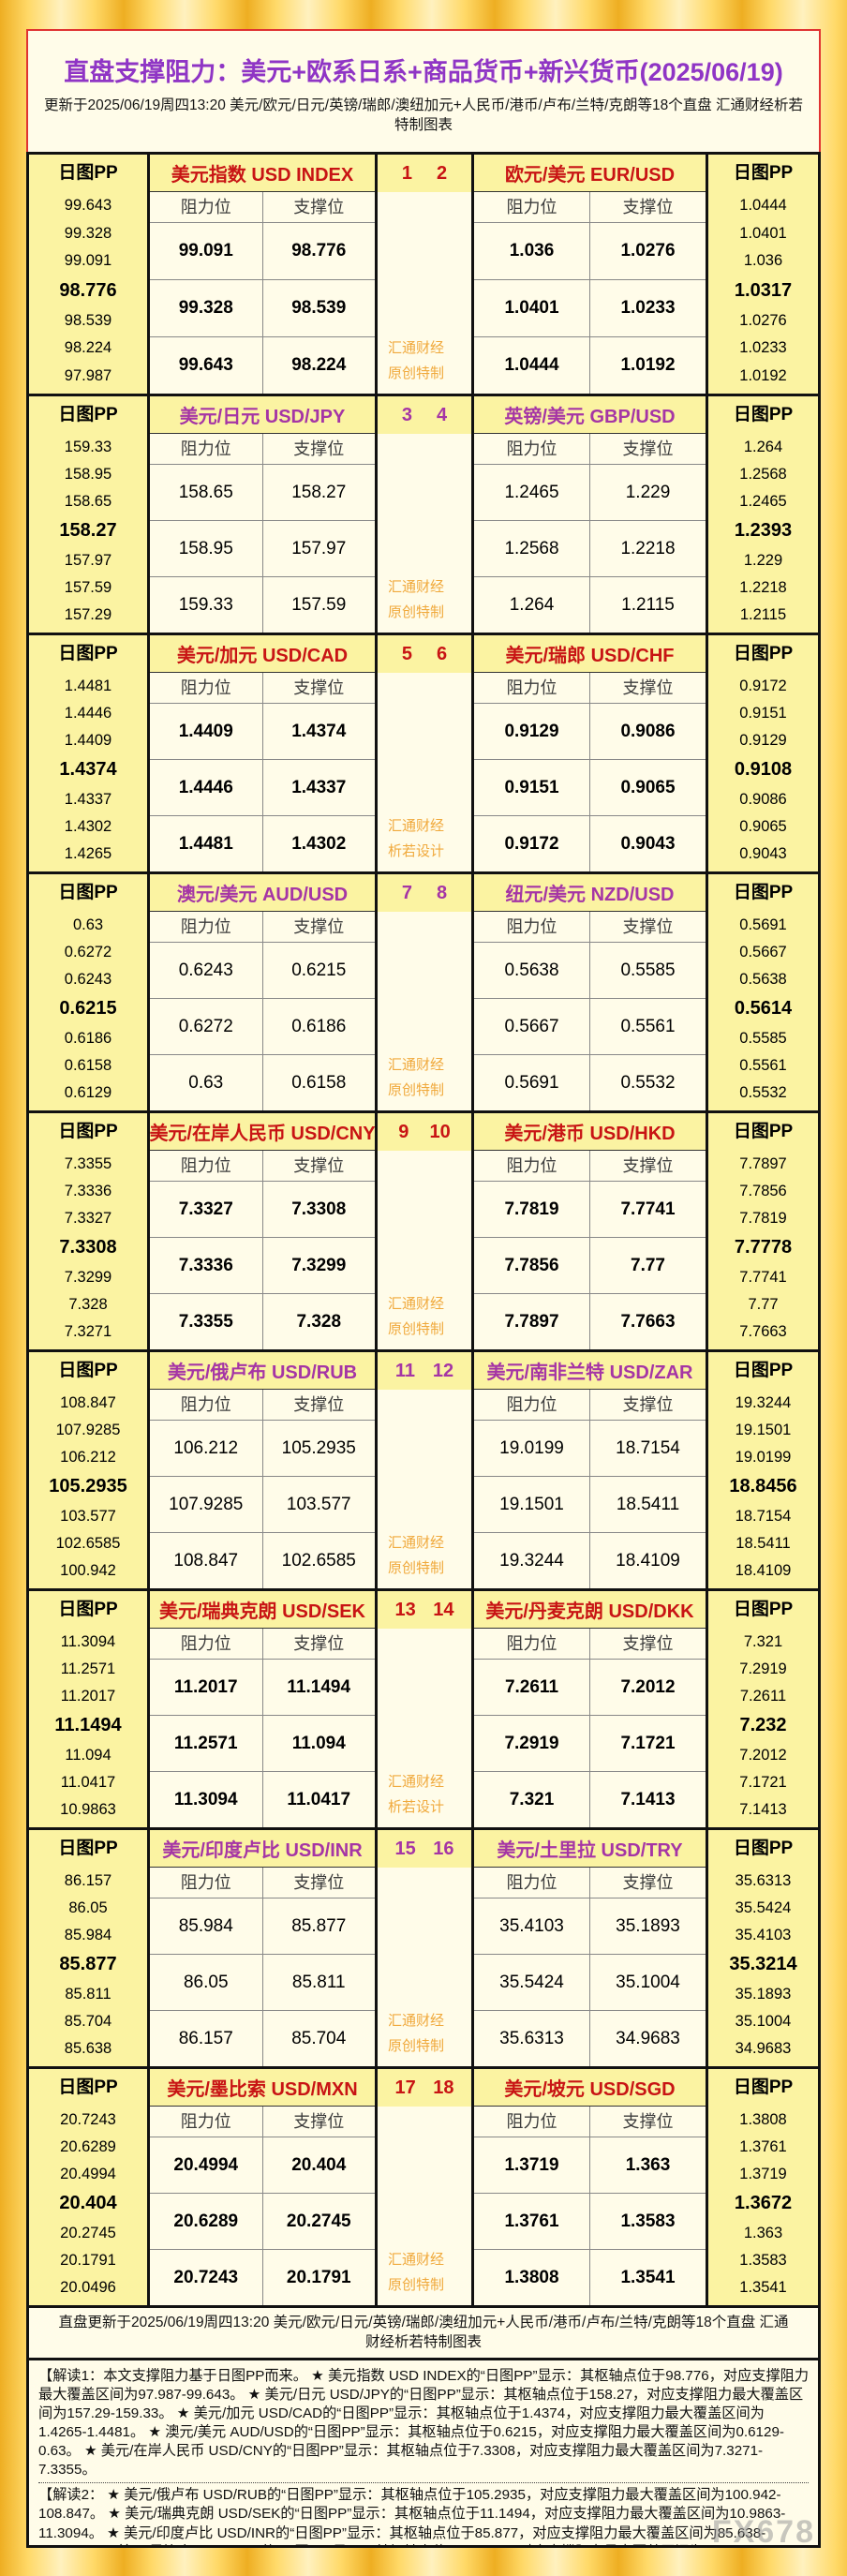 The height and width of the screenshot is (2576, 847). I want to click on index-column-body: 汇通财经 原创特制, so click(424, 2206).